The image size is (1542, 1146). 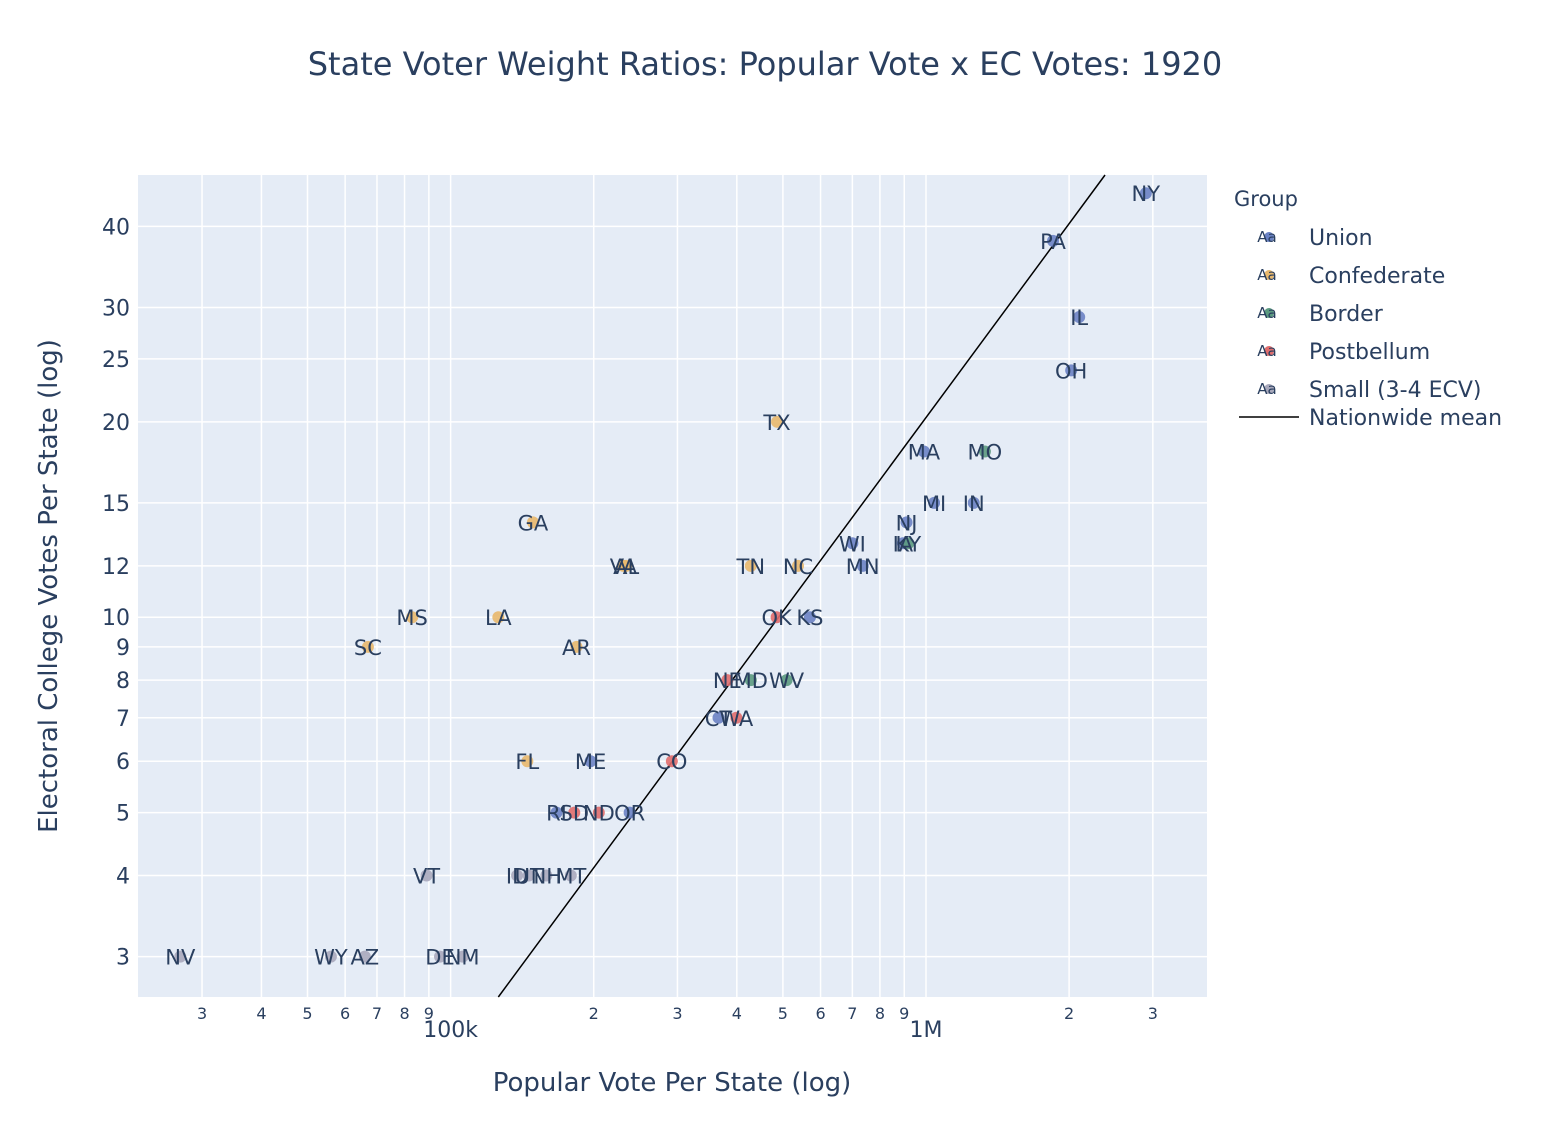 What do you see at coordinates (974, 504) in the screenshot?
I see `point-label: IN` at bounding box center [974, 504].